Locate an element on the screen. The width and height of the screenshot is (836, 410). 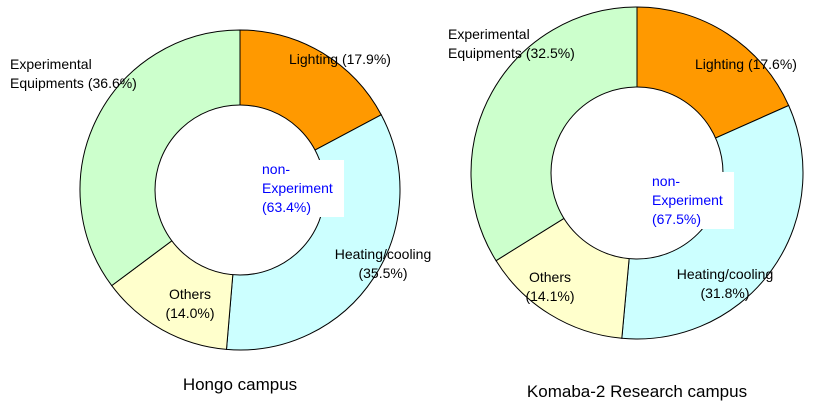
center-value: (63.4%) is located at coordinates (287, 207).